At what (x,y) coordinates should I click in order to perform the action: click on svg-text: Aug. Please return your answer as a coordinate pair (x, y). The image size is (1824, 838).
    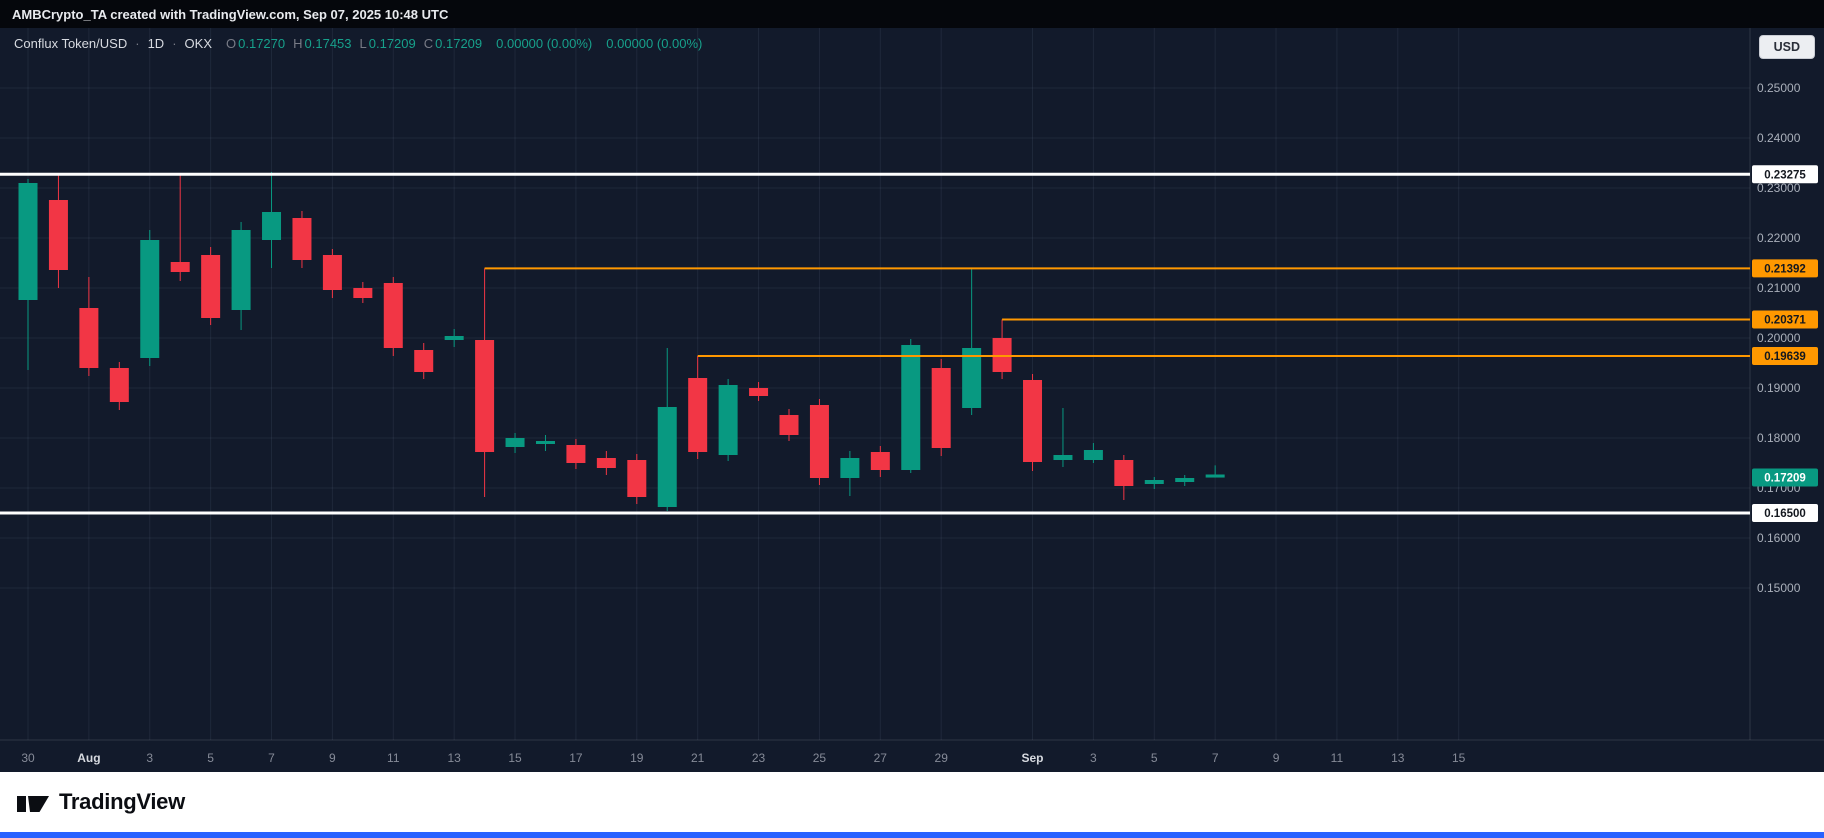
    Looking at the image, I should click on (88, 758).